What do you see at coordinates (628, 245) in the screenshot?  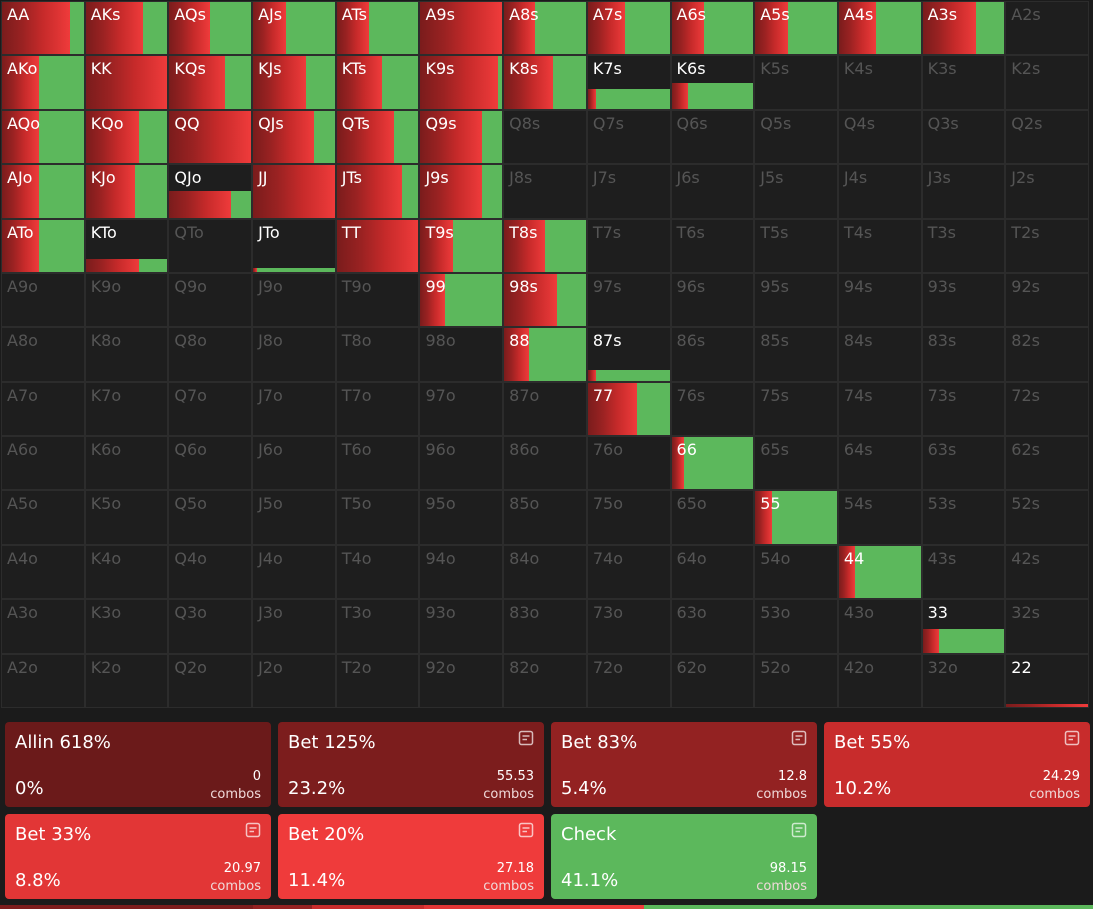 I see `hand-cell: T7s` at bounding box center [628, 245].